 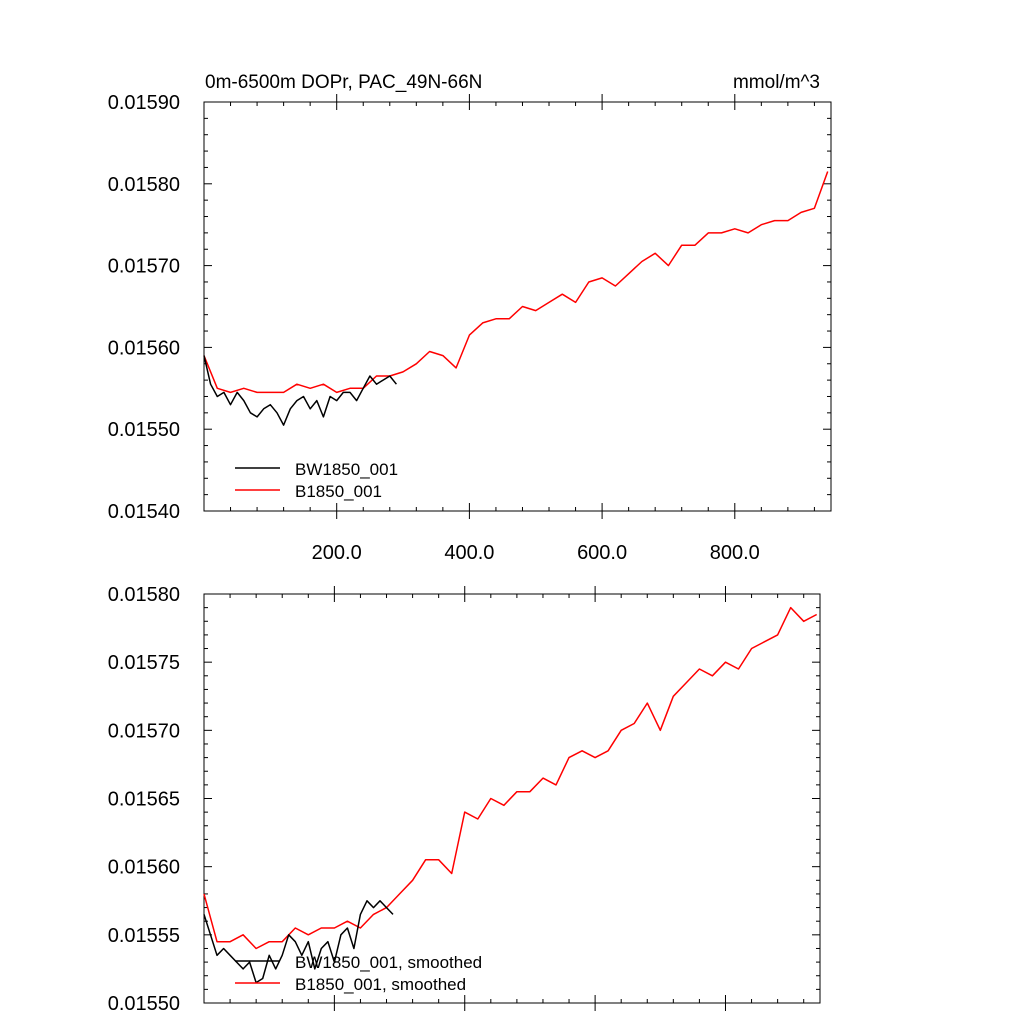 I want to click on top-ytick-label: 0.01590, so click(x=144, y=103).